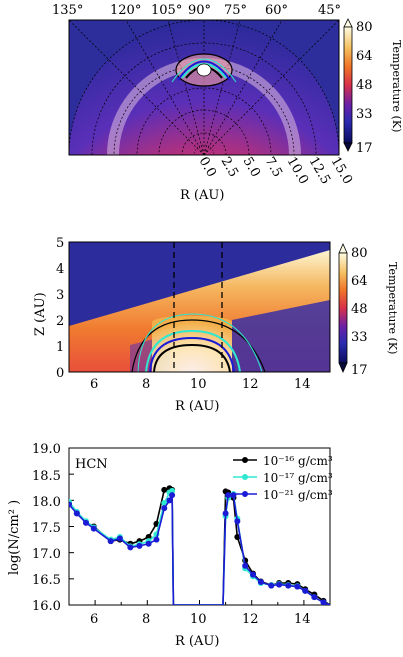  Describe the element at coordinates (60, 269) in the screenshot. I see `y-tick-label: 4` at that location.